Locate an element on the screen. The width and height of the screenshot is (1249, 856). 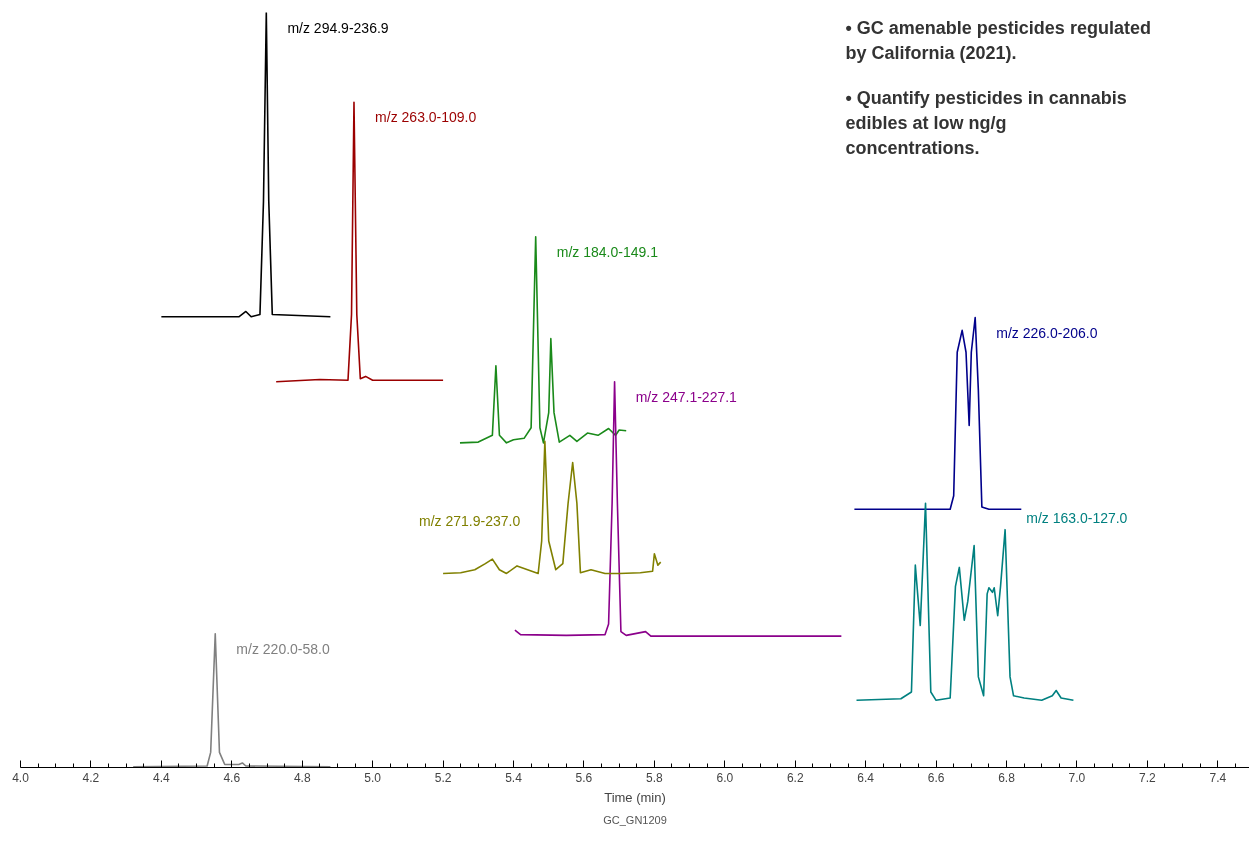
x-tick-label: 4.4 is located at coordinates (162, 777).